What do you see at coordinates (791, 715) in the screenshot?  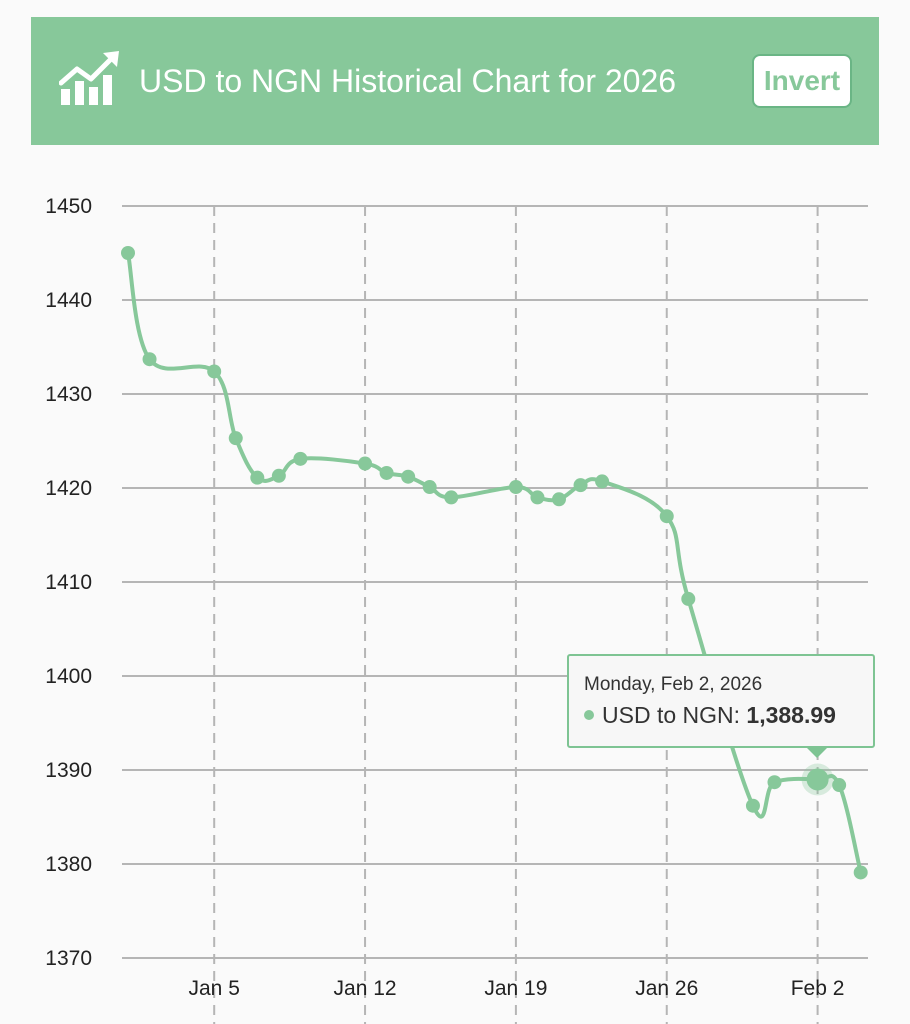 I see `tooltip-value: 1,388.99` at bounding box center [791, 715].